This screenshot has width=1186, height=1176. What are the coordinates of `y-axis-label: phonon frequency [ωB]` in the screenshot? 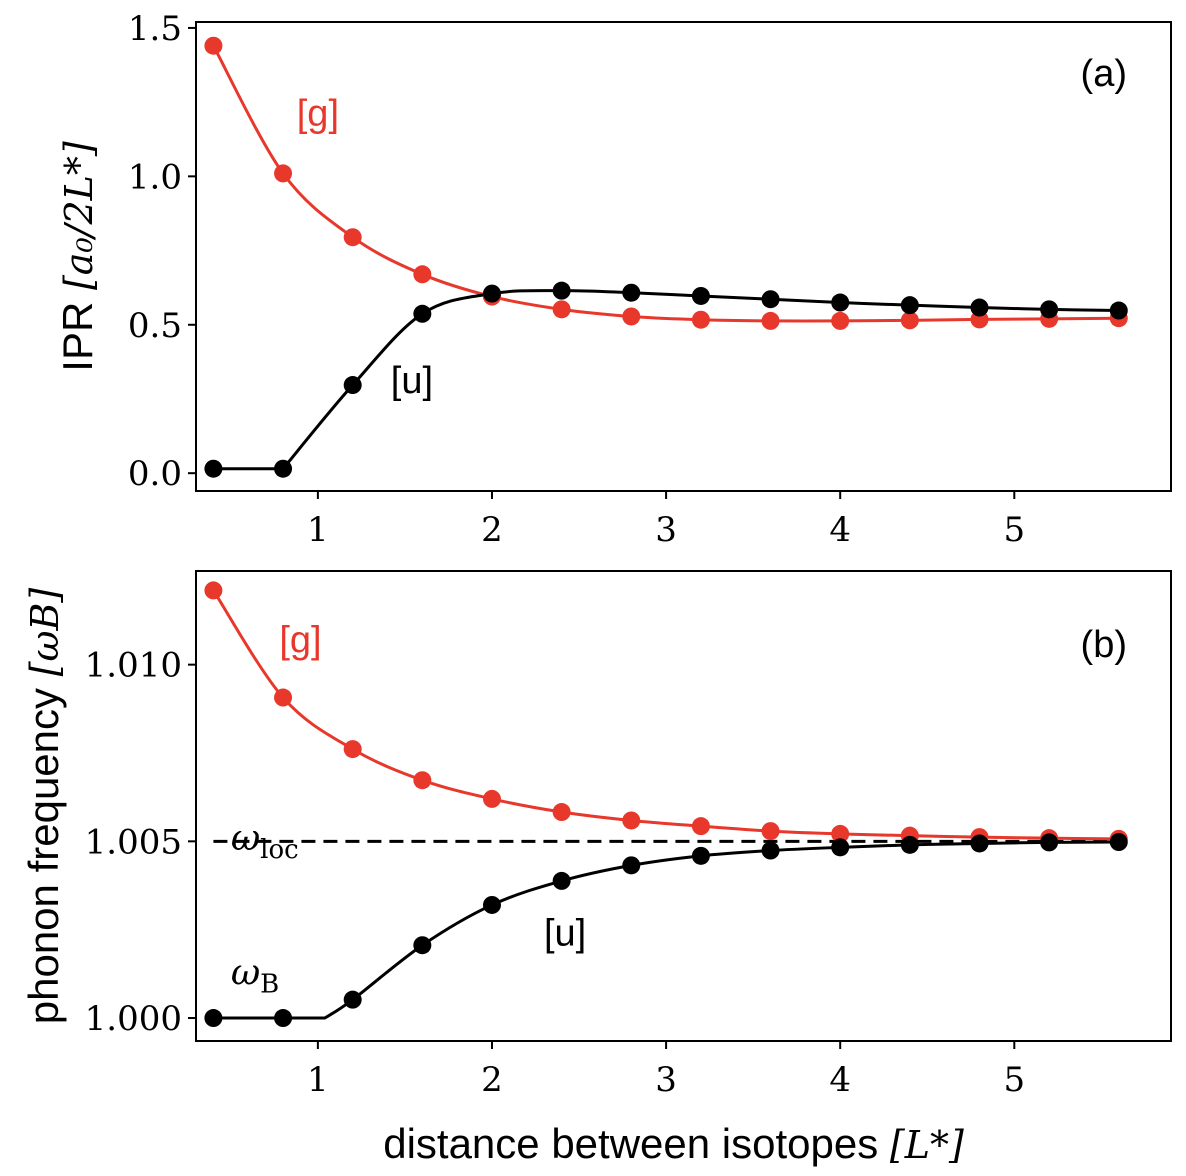 It's located at (43, 806).